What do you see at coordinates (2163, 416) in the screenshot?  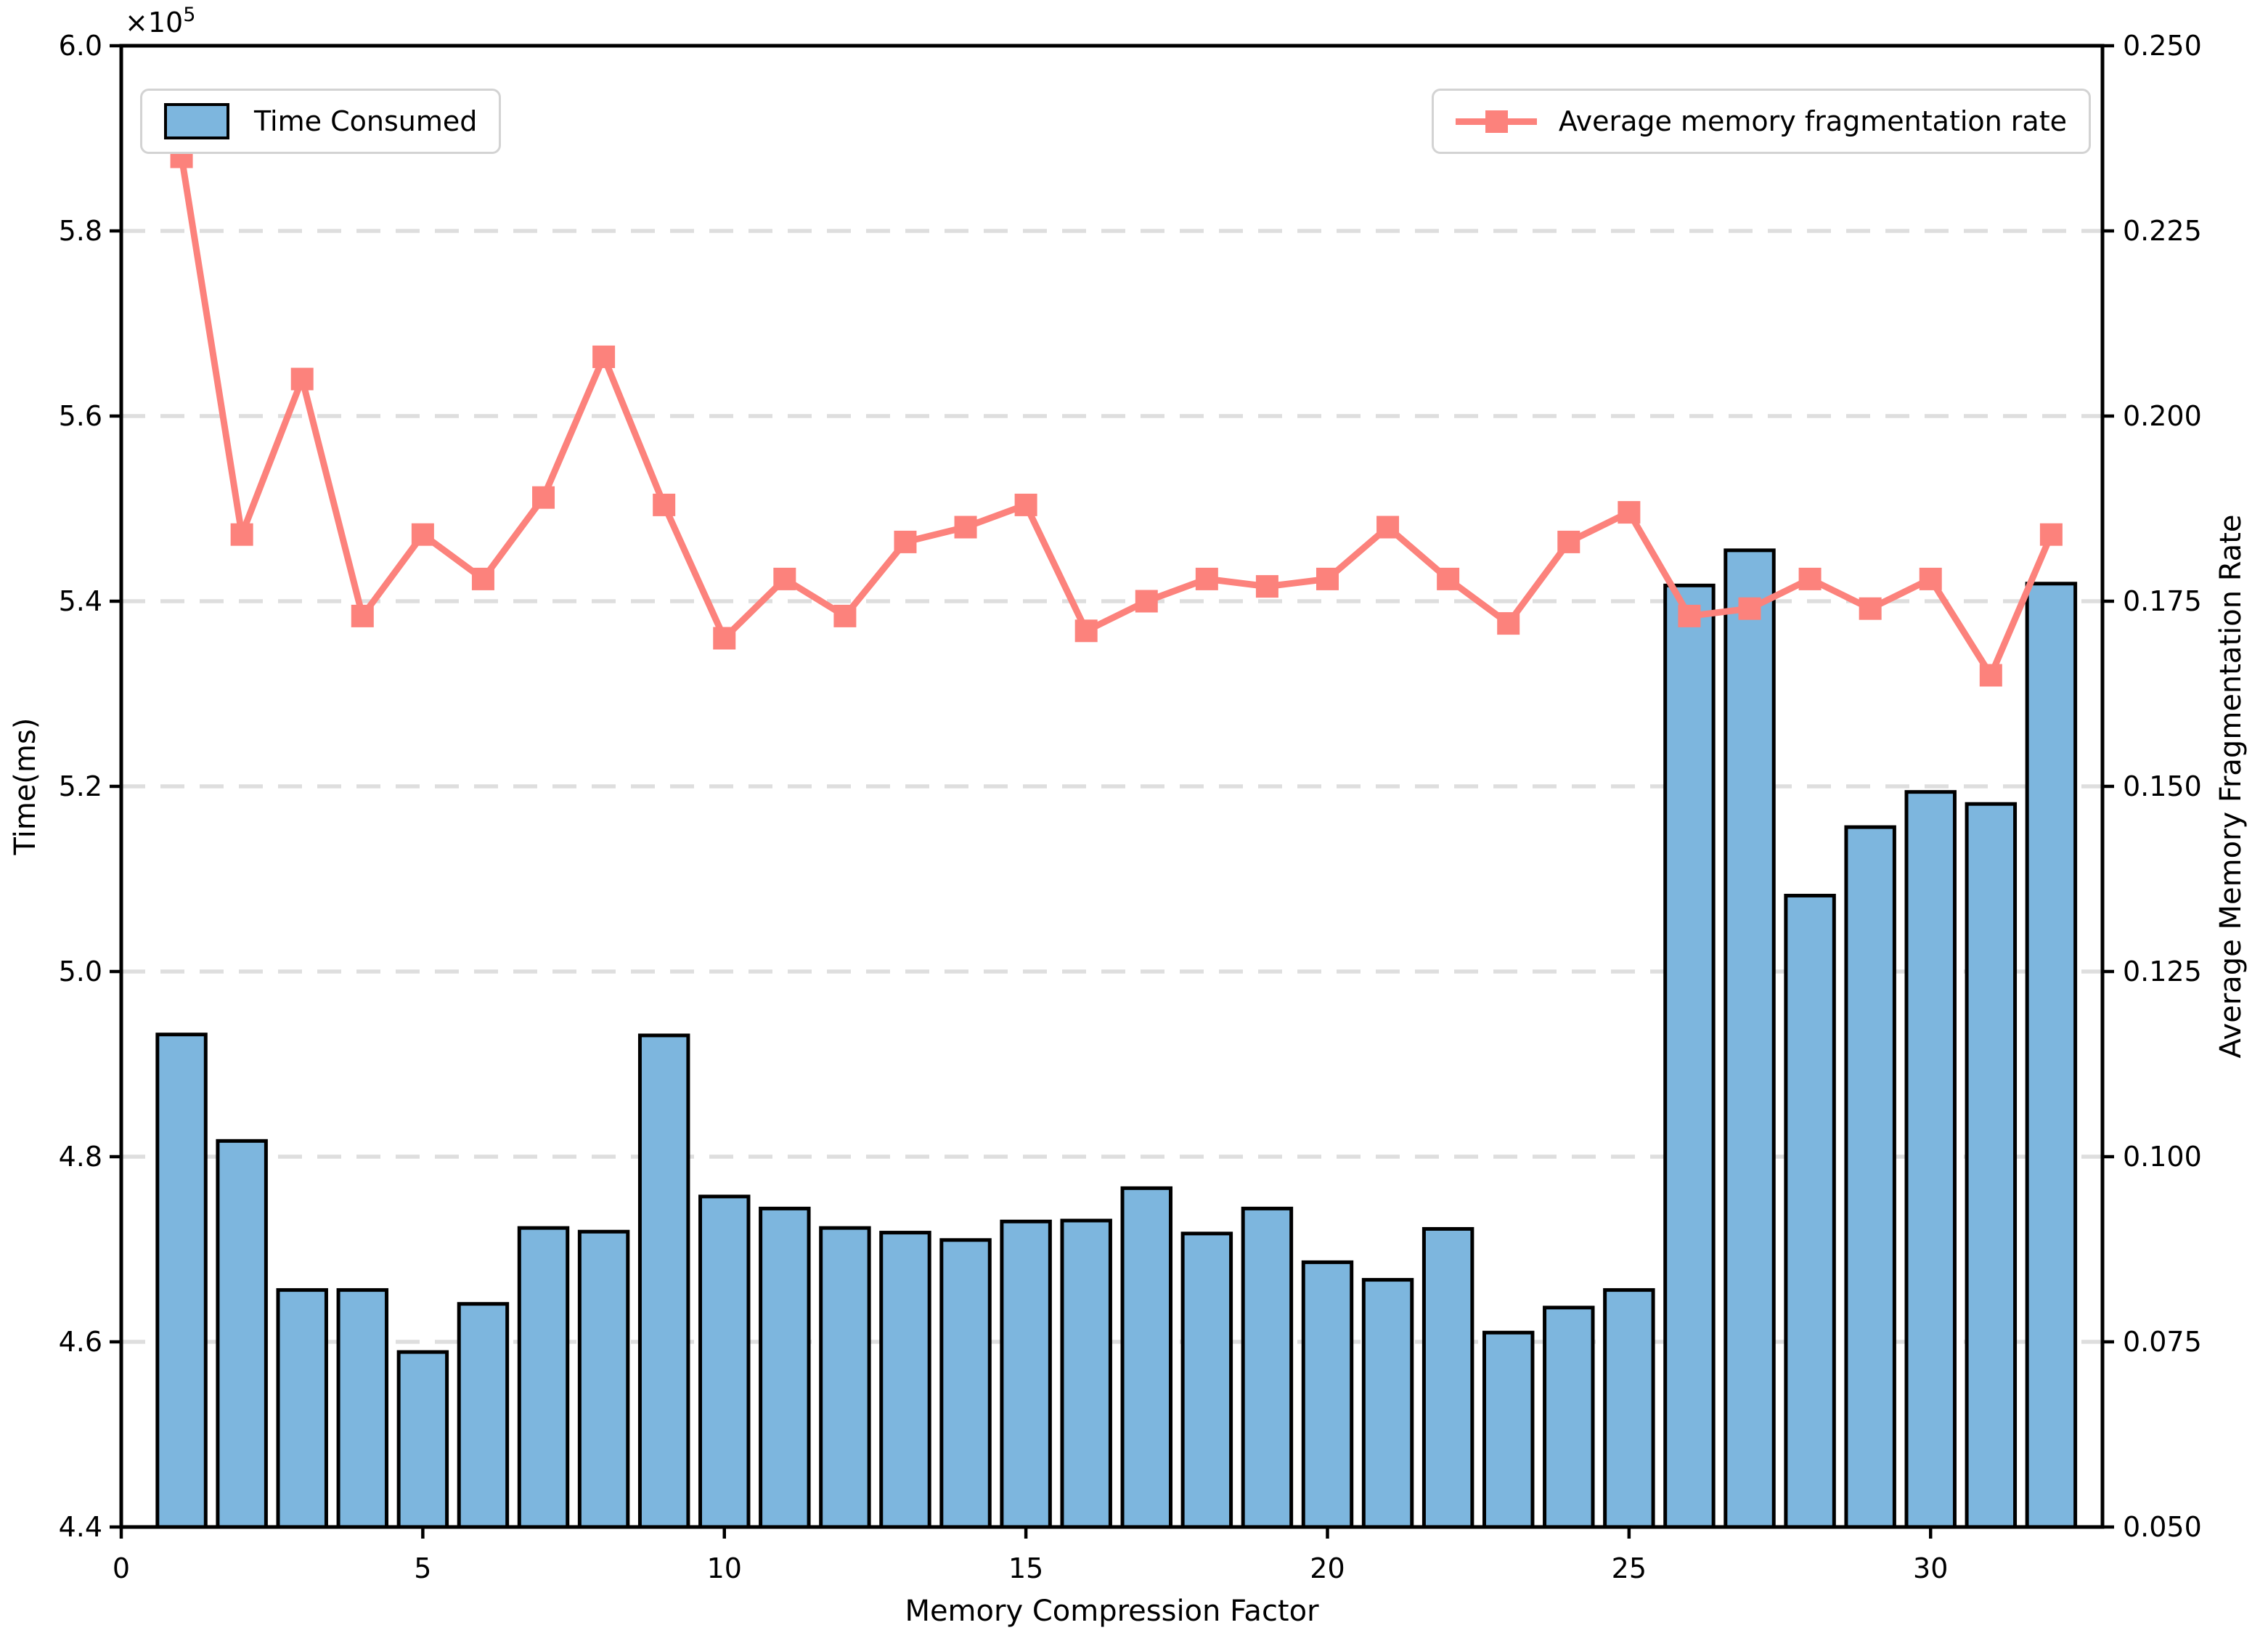 I see `y-right-tick-label: 0.200` at bounding box center [2163, 416].